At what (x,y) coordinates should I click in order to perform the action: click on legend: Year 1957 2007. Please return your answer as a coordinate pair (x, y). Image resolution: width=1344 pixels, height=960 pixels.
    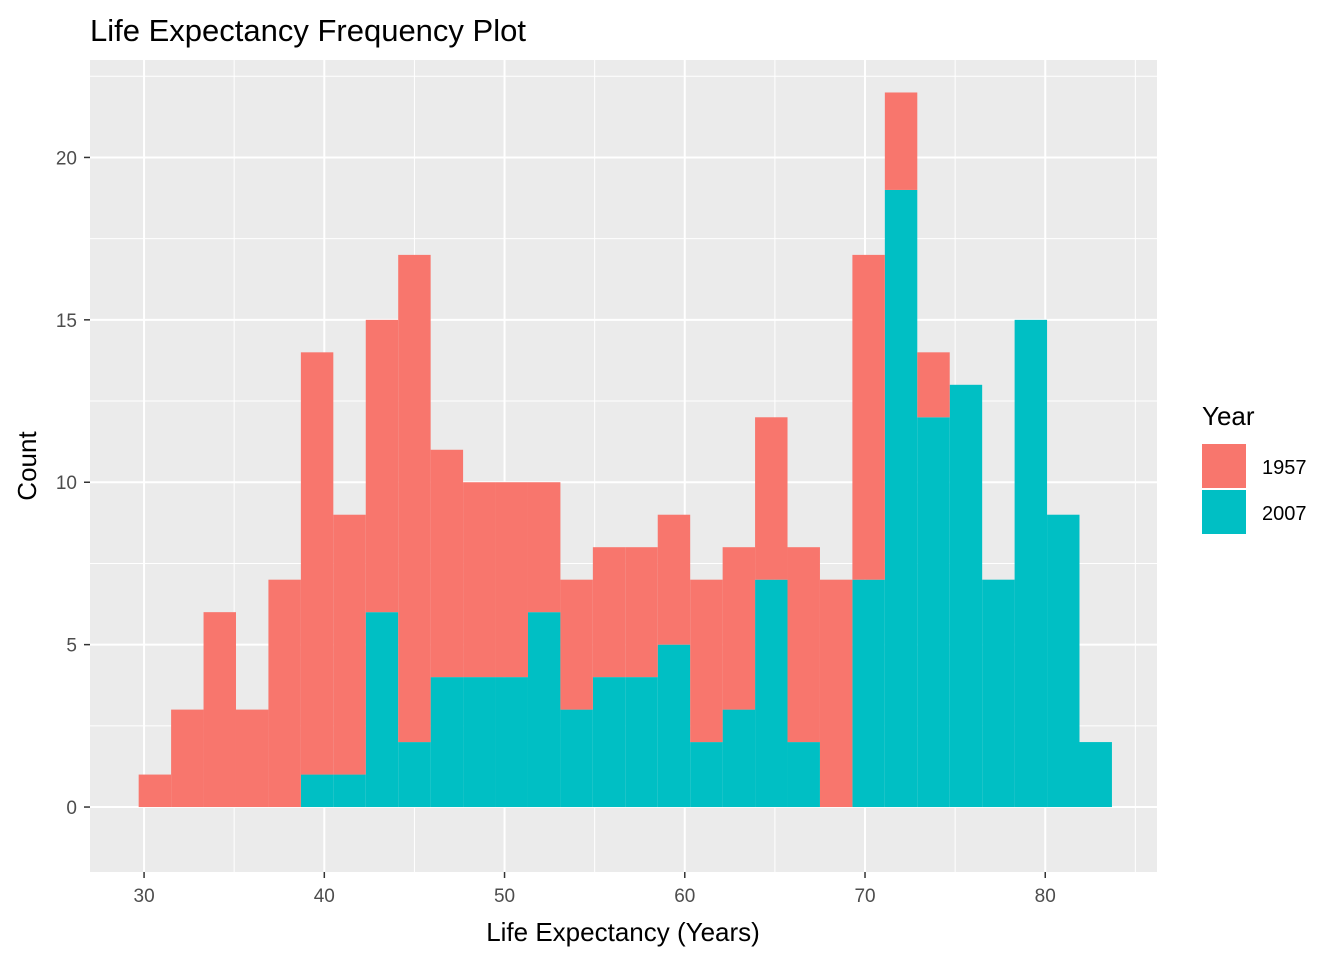
    Looking at the image, I should click on (1254, 467).